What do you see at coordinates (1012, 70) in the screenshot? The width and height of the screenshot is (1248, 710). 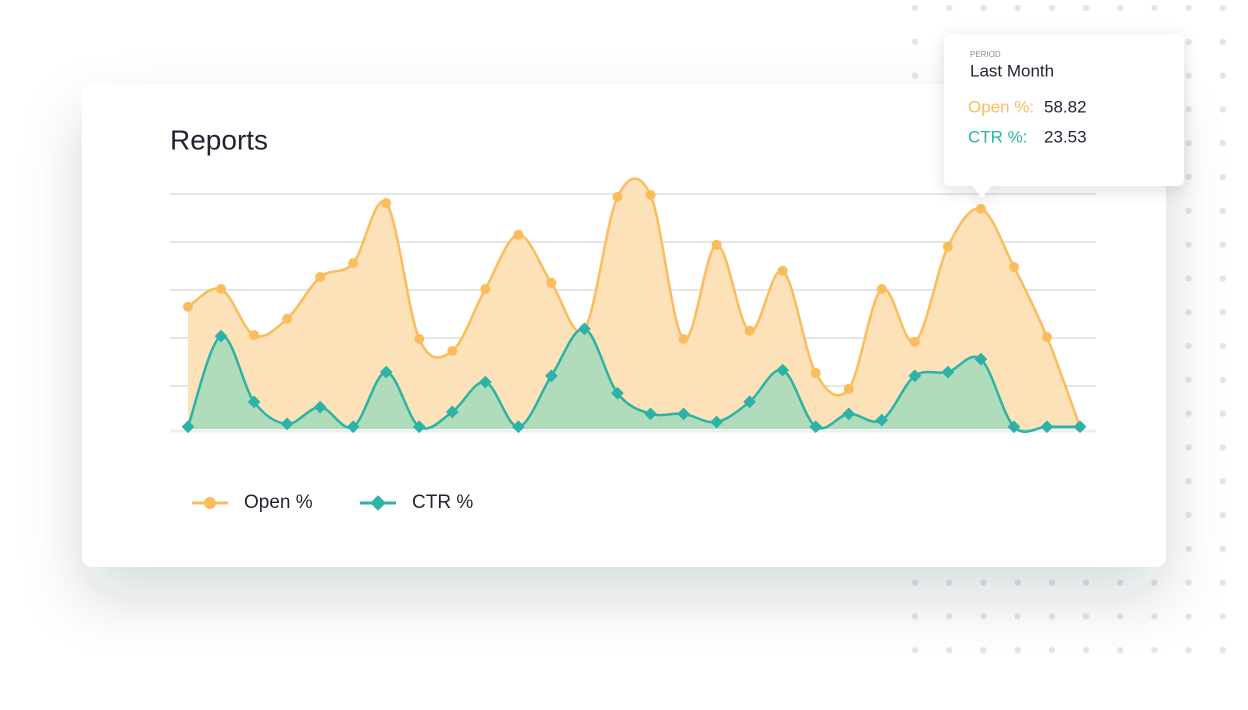 I see `tooltip-label: Last Month` at bounding box center [1012, 70].